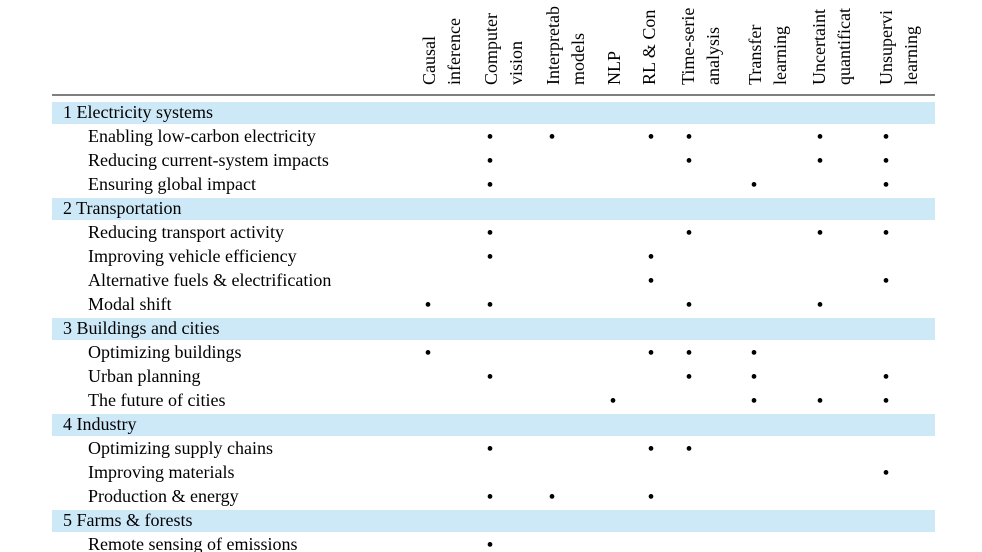 The height and width of the screenshot is (552, 982). I want to click on row-label: Remote sensing of emissions, so click(193, 543).